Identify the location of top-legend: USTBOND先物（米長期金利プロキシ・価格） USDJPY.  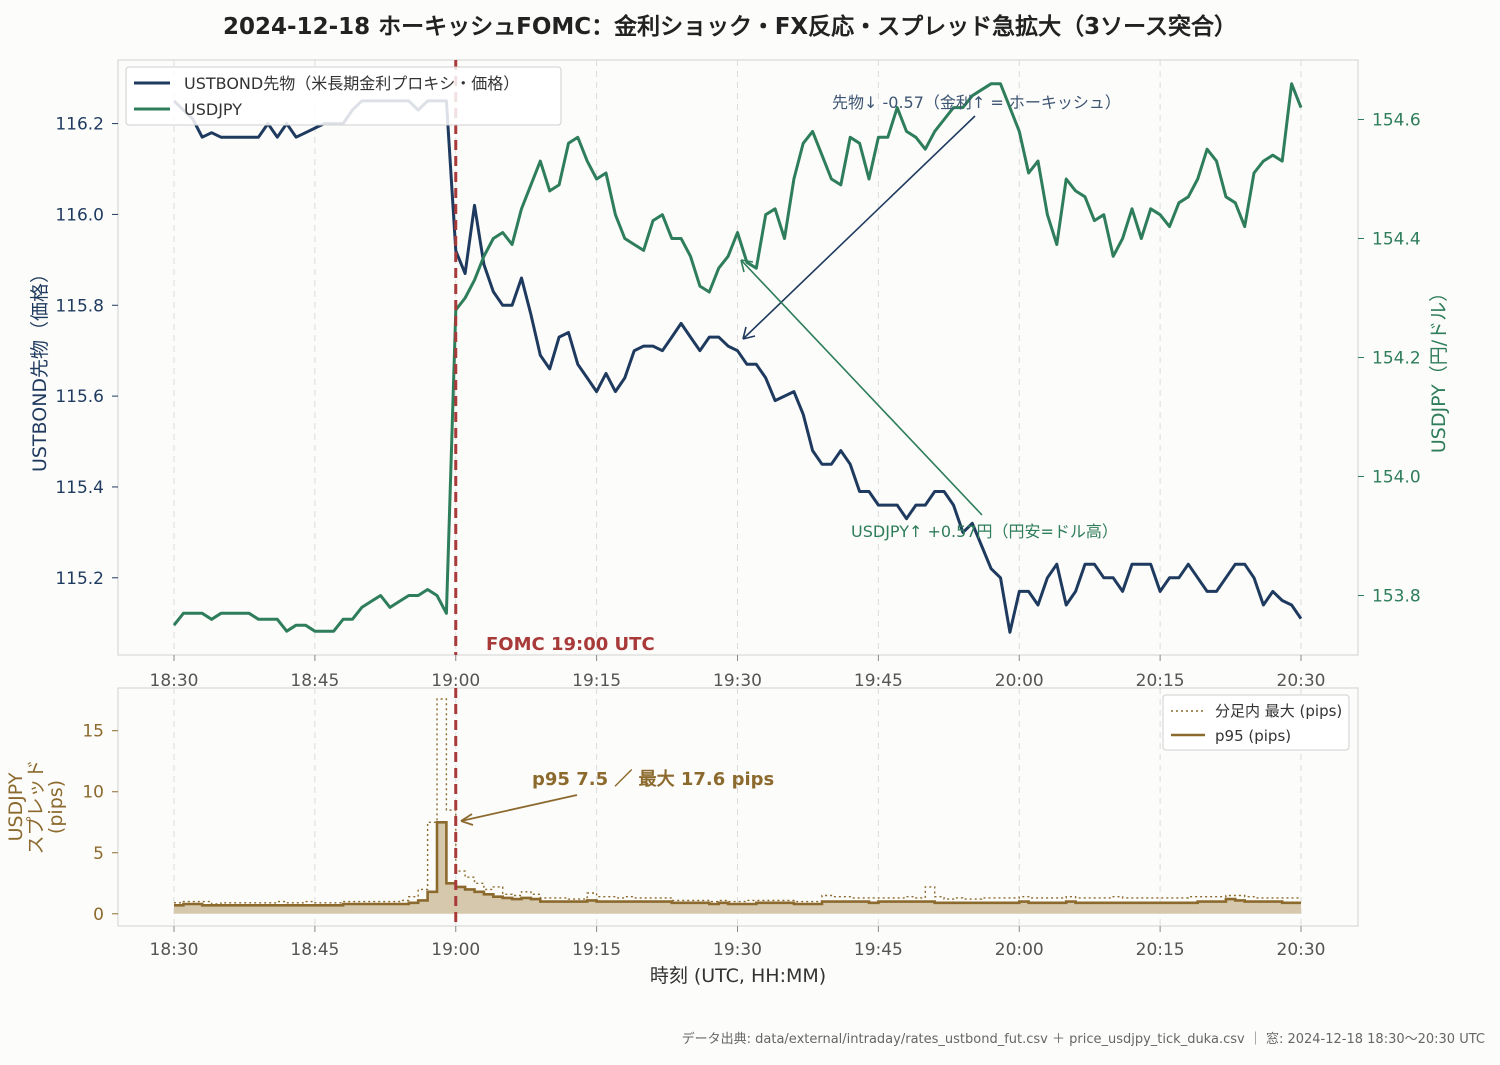
(343, 96).